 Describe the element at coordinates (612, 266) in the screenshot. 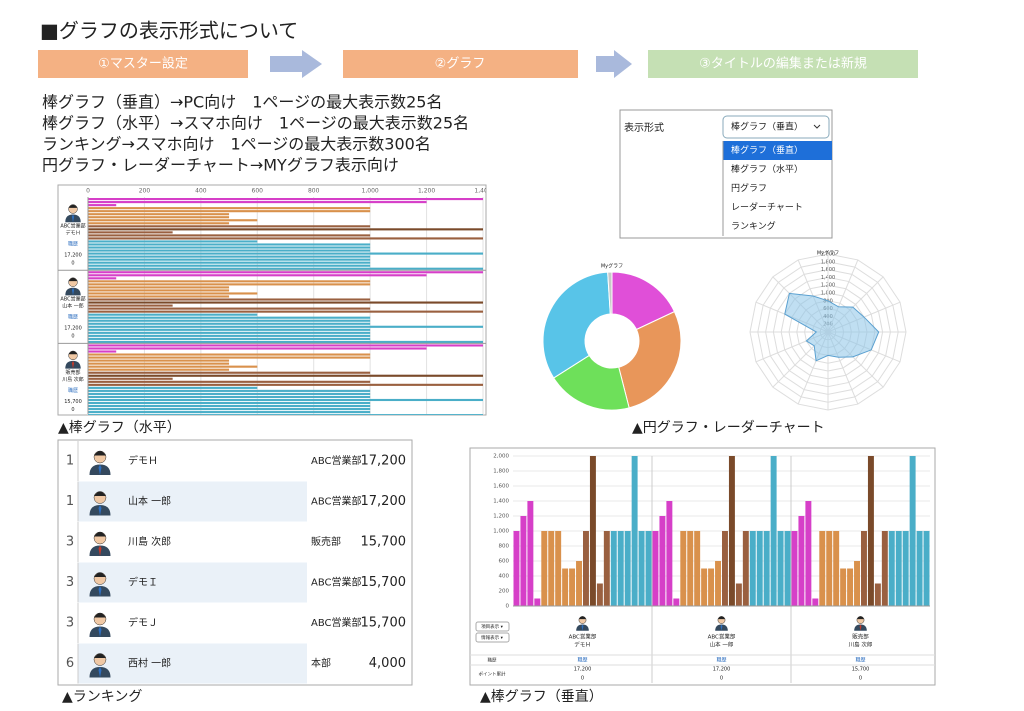

I see `pie-title: Myグラフ` at that location.